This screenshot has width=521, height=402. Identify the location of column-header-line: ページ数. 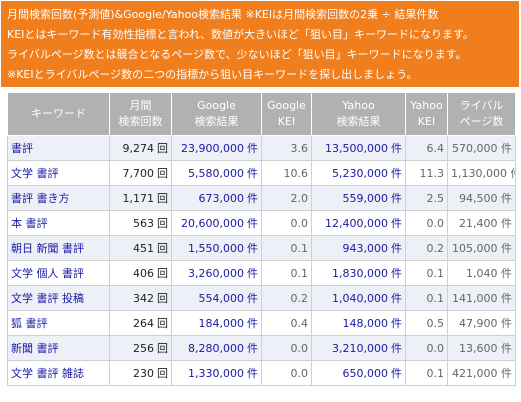
(481, 121).